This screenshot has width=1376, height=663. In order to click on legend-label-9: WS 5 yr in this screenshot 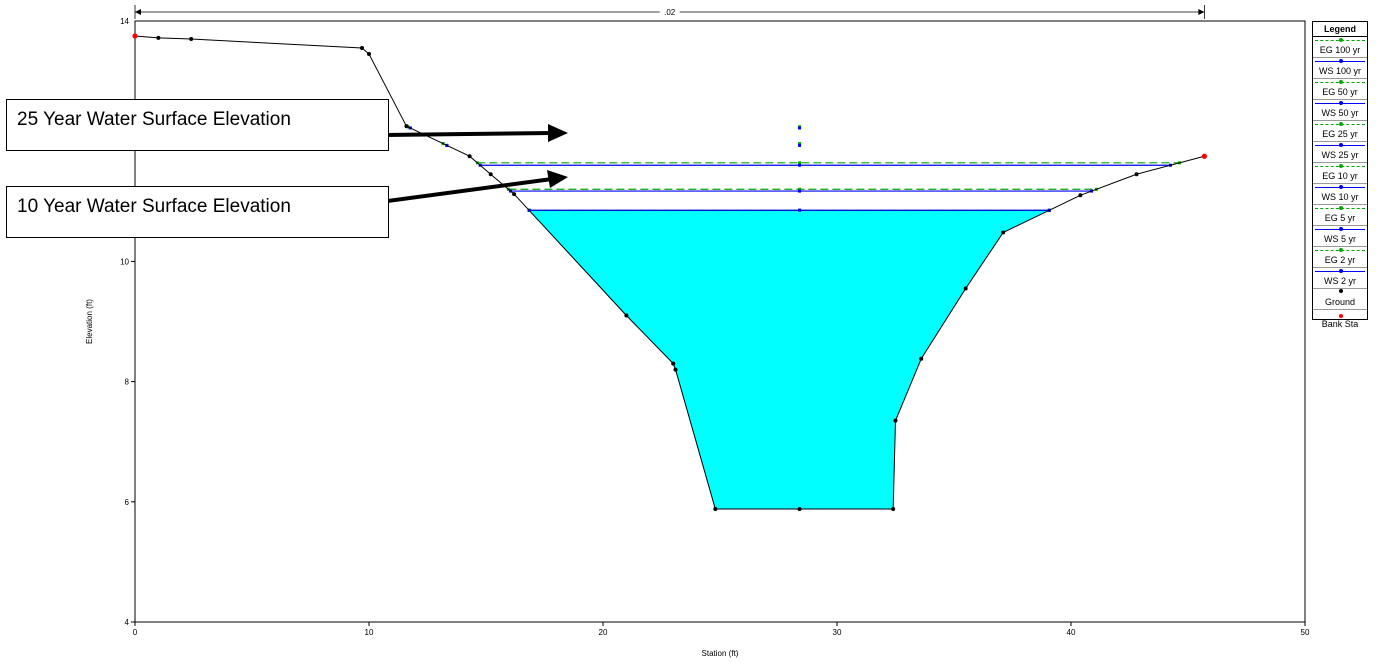, I will do `click(1339, 239)`.